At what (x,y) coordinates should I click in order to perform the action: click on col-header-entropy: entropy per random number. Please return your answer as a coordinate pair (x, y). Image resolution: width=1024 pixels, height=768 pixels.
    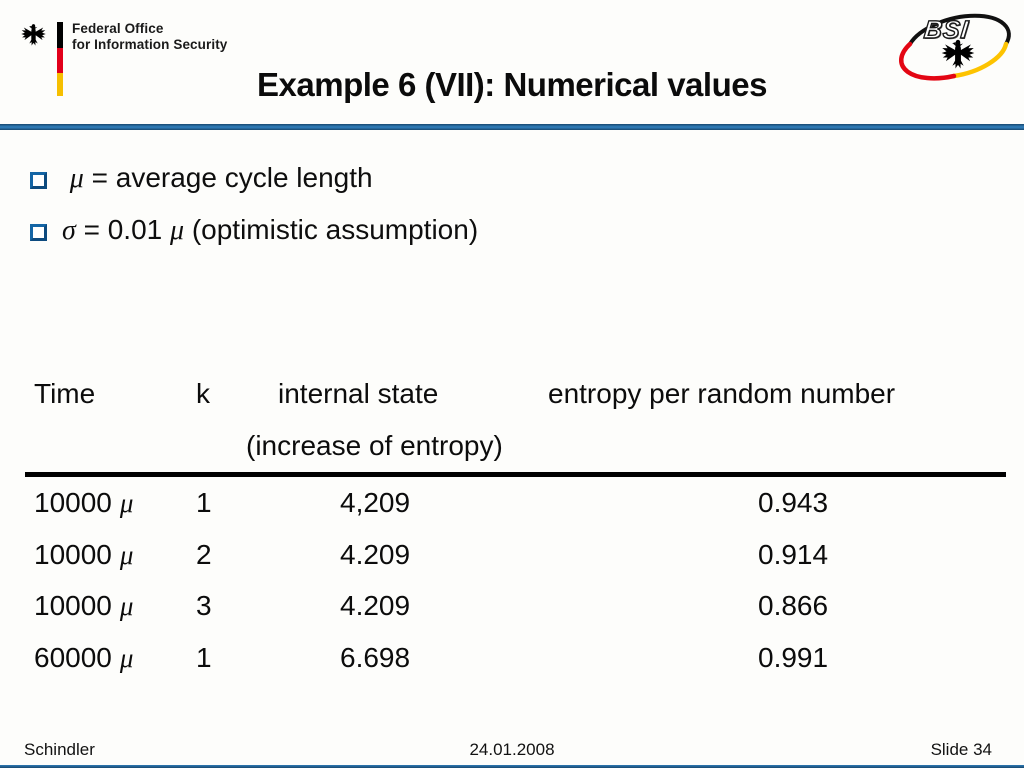
    Looking at the image, I should click on (722, 393).